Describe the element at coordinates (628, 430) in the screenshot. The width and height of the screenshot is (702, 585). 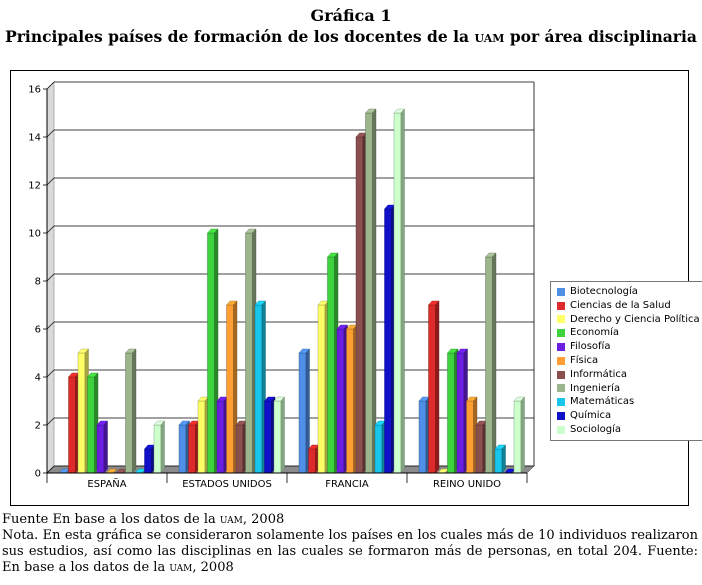
I see `legend-item-10: Sociología` at that location.